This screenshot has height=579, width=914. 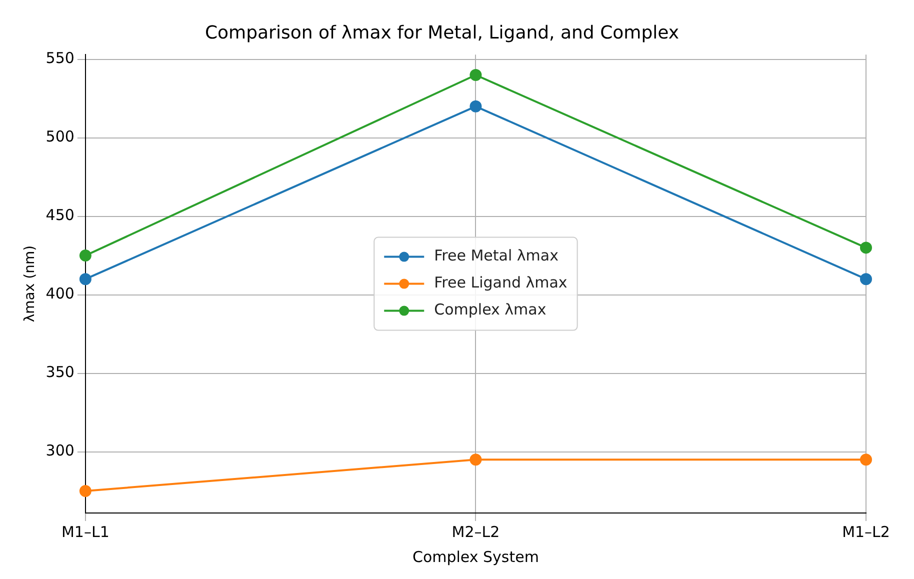 I want to click on y-tick-label: 550, so click(x=60, y=58).